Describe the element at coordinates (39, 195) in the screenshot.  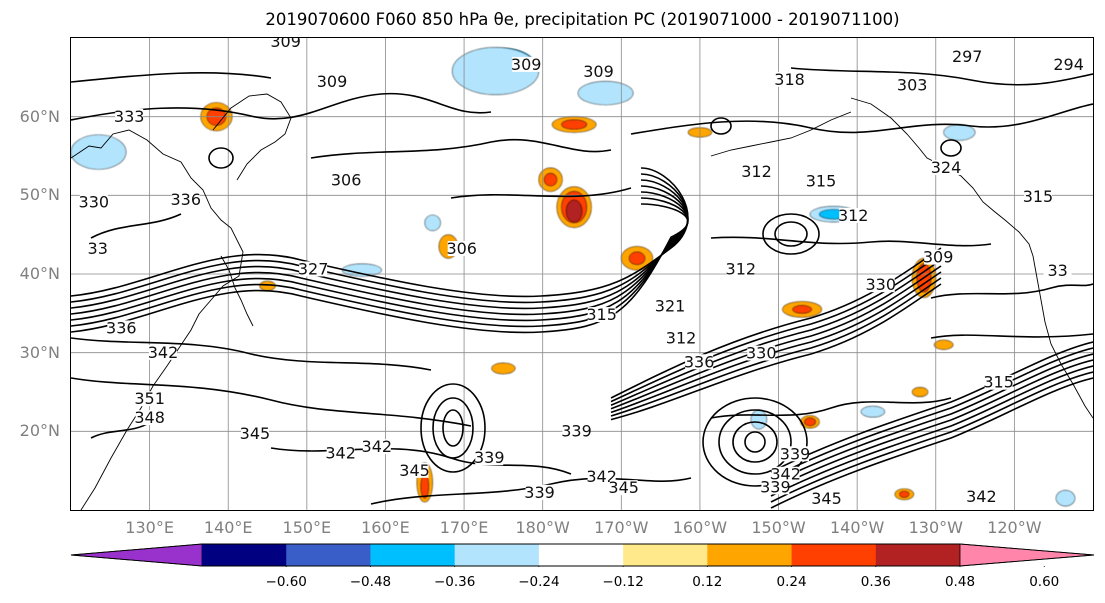
I see `lat-tick-label: 50°N` at that location.